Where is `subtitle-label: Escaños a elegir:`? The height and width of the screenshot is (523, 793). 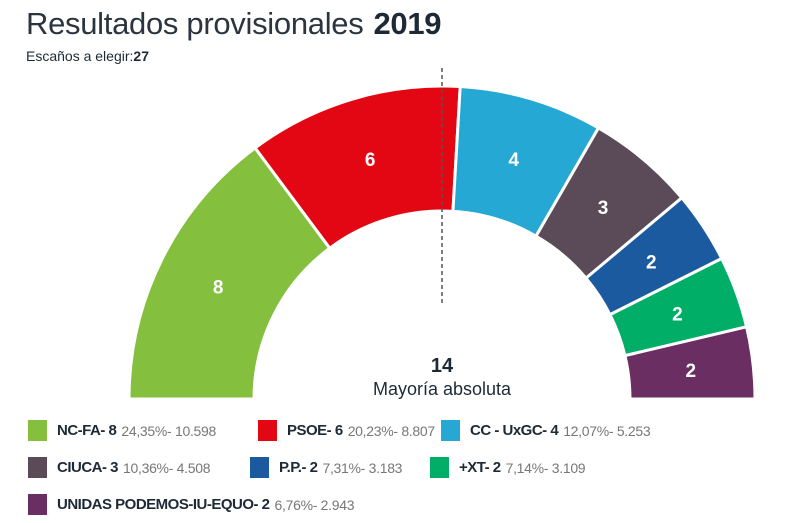
subtitle-label: Escaños a elegir: is located at coordinates (80, 56).